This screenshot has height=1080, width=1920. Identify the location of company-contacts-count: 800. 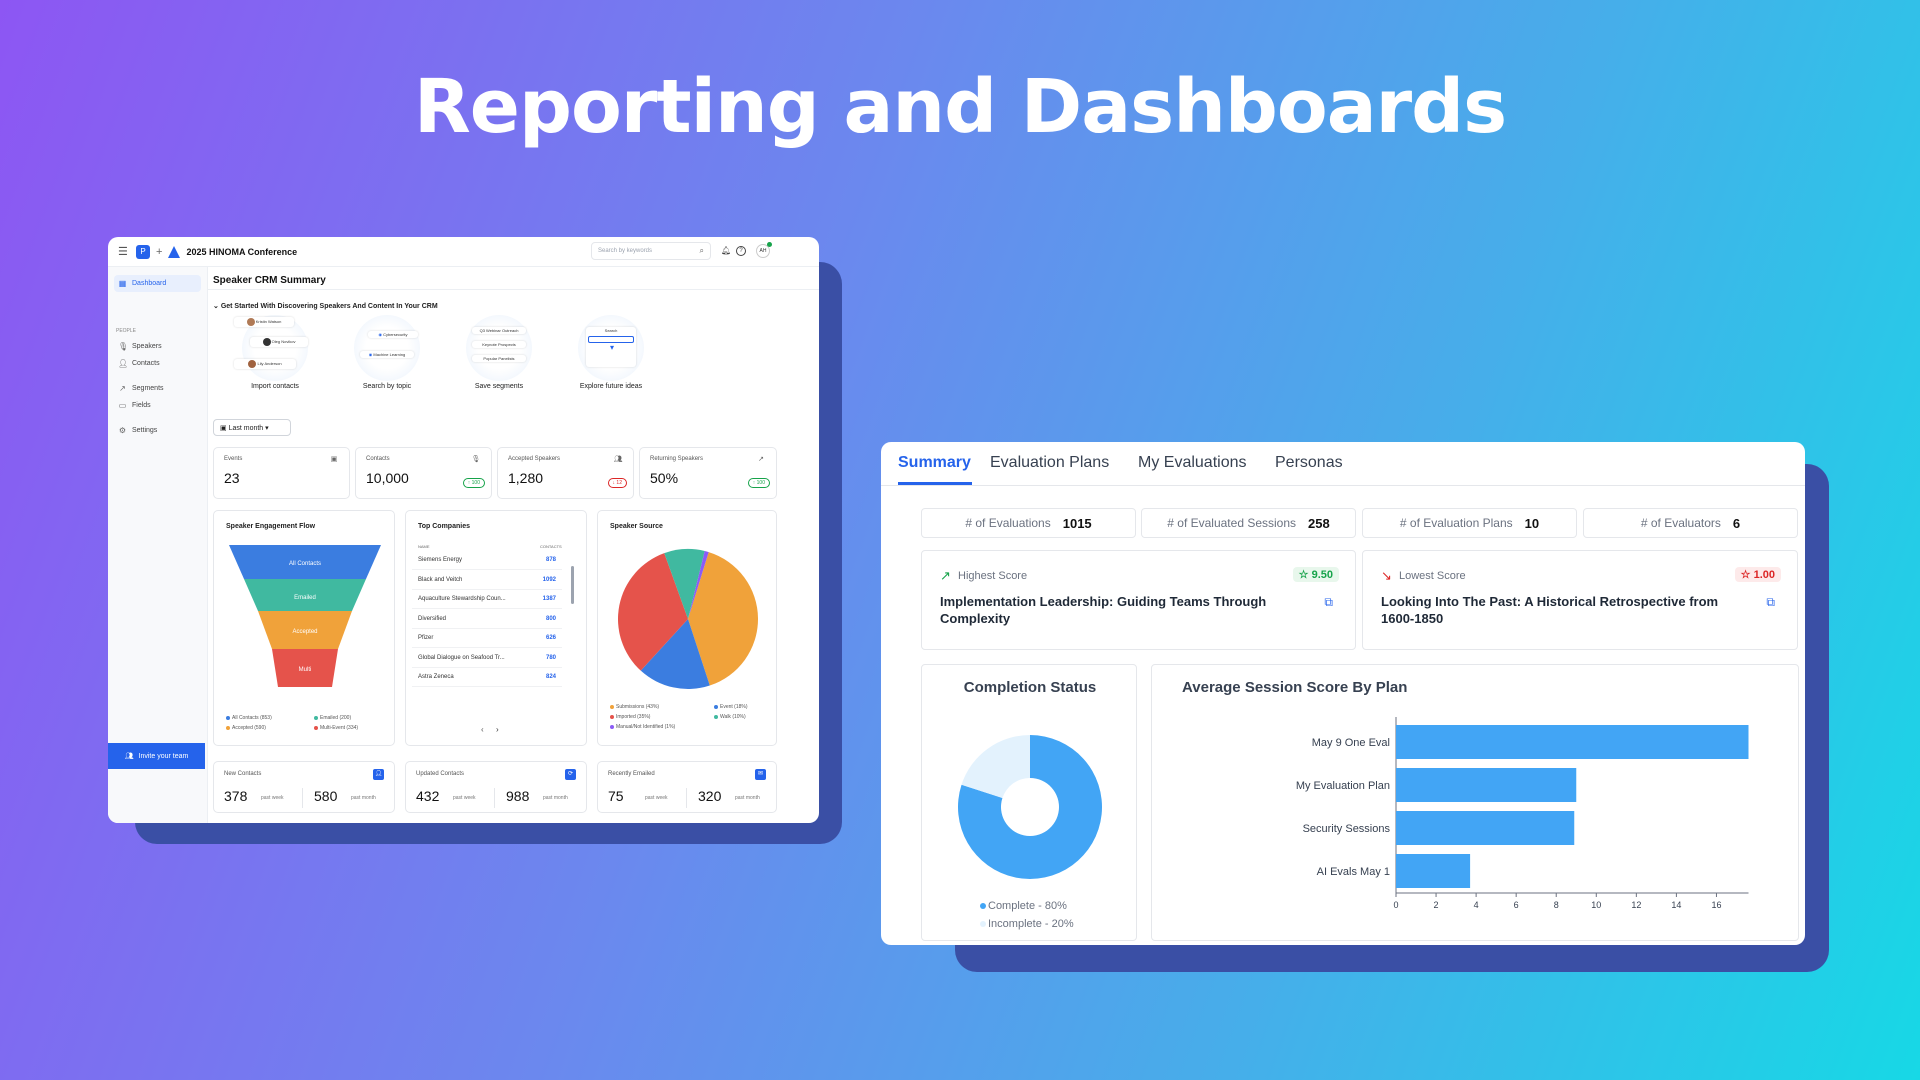
(550, 618).